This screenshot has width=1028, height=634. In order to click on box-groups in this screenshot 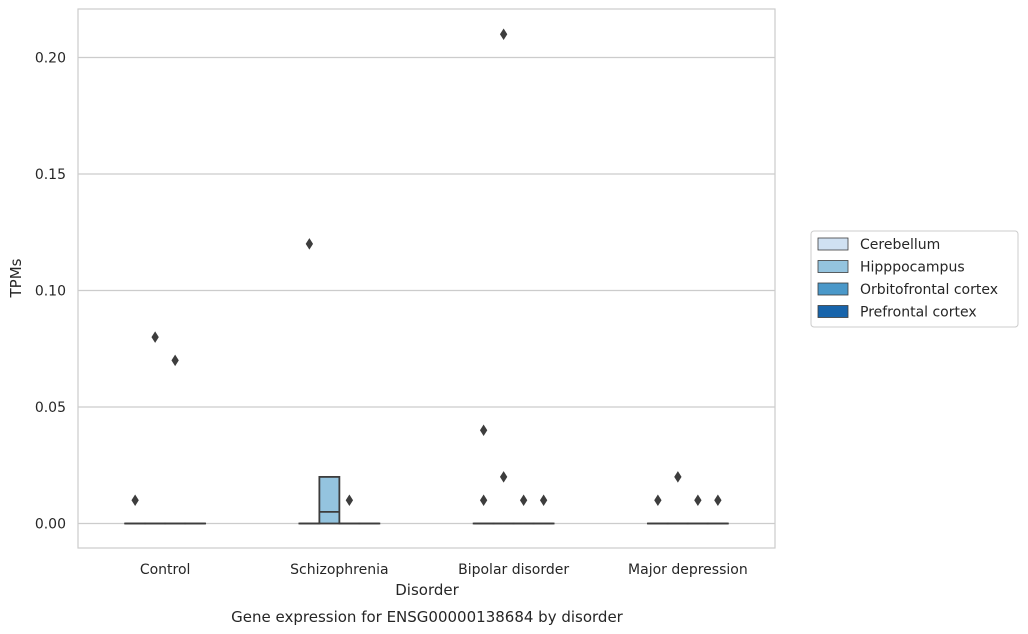, I will do `click(426, 500)`.